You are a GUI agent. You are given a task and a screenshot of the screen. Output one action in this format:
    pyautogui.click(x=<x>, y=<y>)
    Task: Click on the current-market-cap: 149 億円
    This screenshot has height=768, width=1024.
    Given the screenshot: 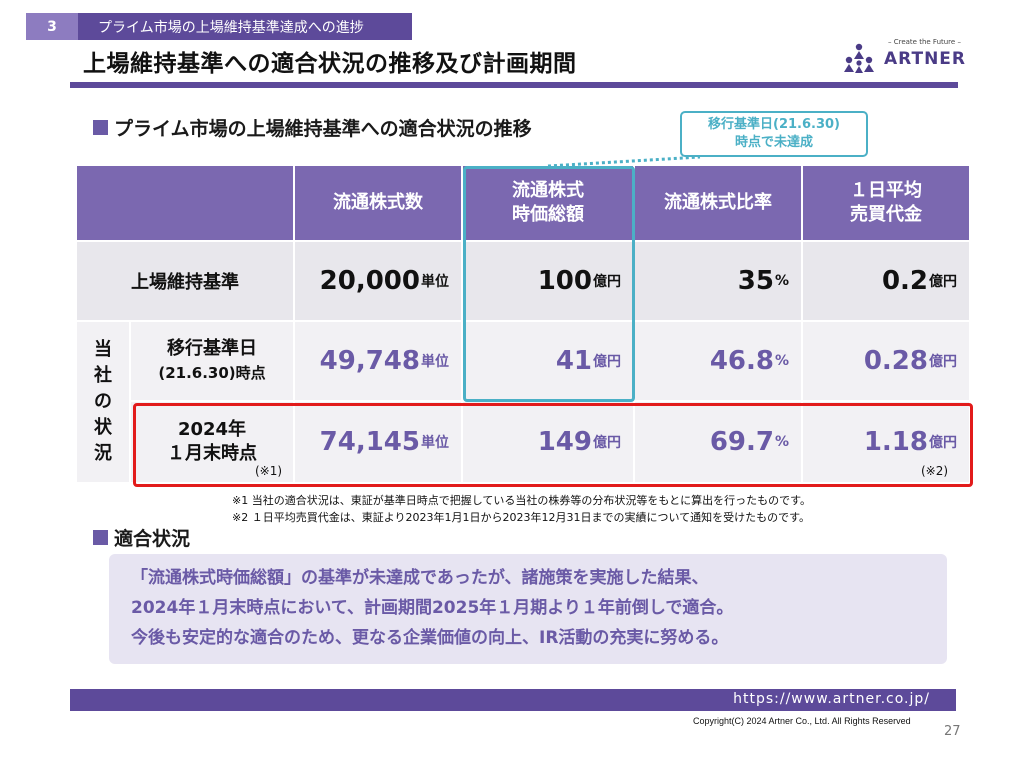 What is the action you would take?
    pyautogui.click(x=549, y=443)
    